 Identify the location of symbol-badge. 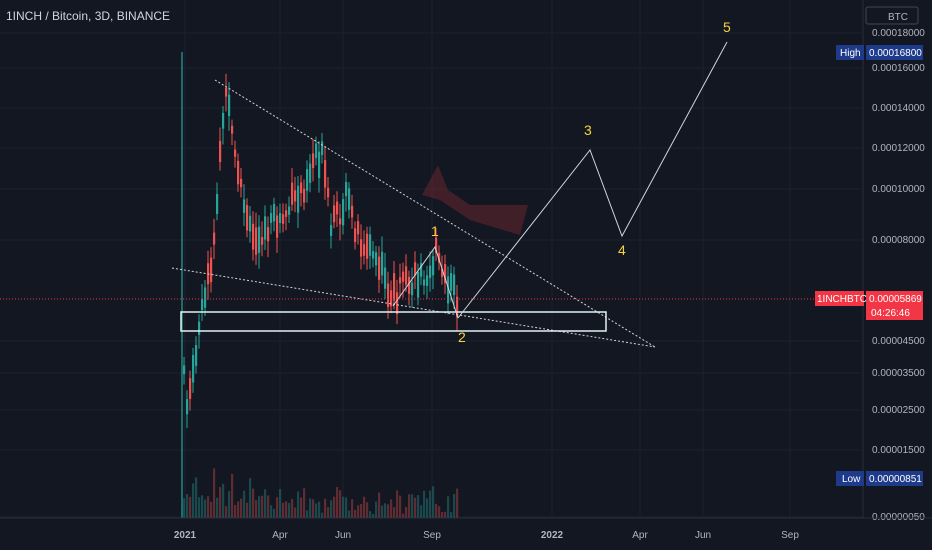
(839, 298).